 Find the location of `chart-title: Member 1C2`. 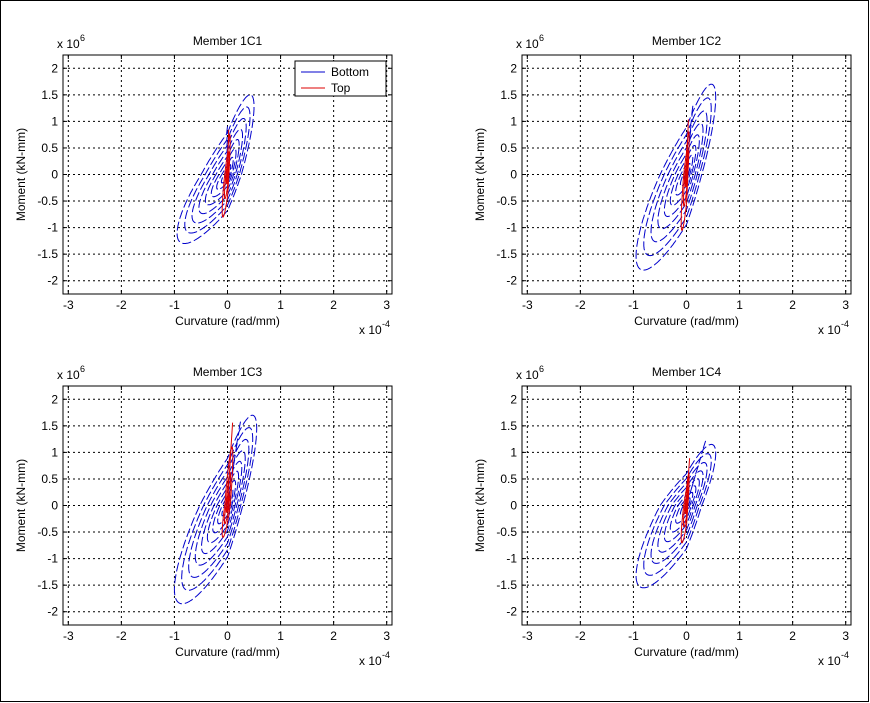

chart-title: Member 1C2 is located at coordinates (687, 41).